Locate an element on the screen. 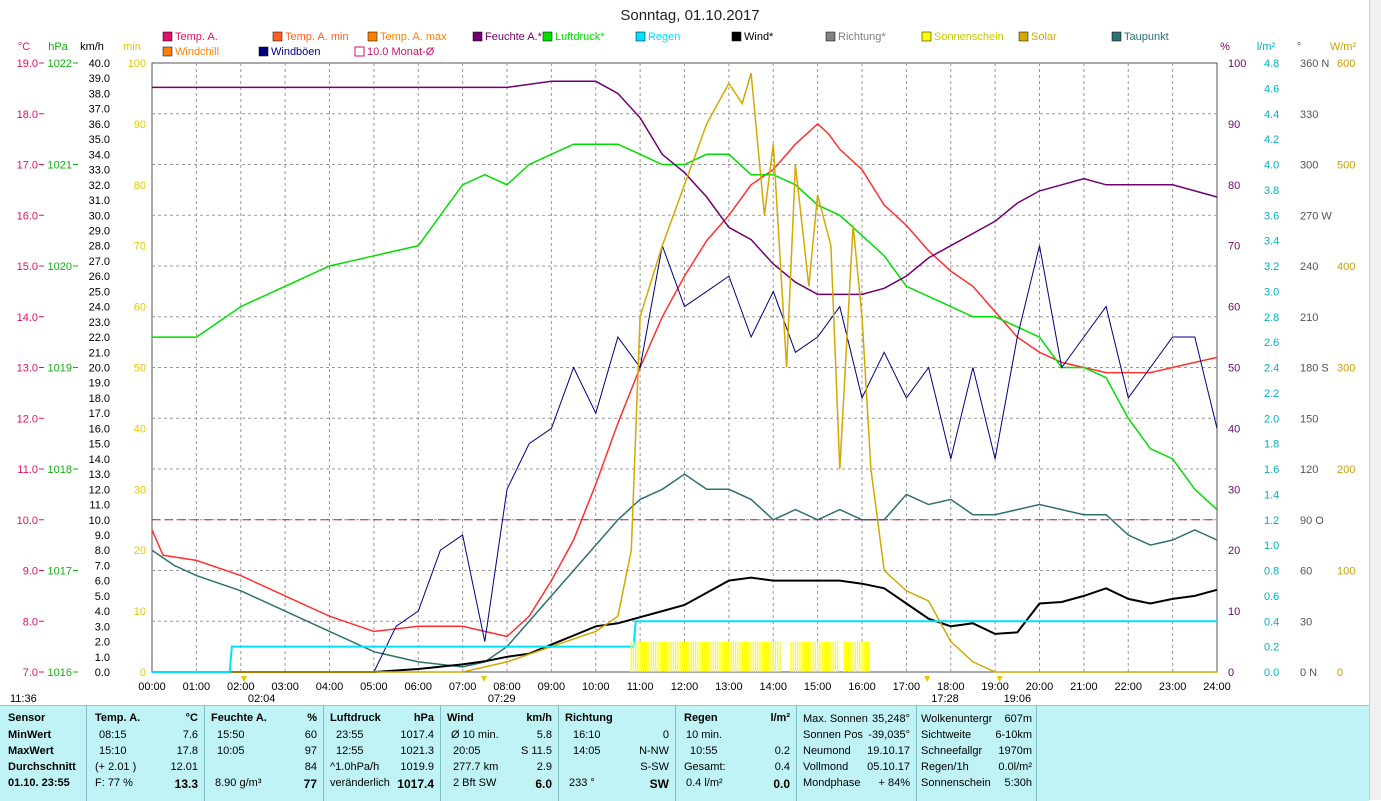  humidity-absolute: 8.90 g/m³ is located at coordinates (238, 783).